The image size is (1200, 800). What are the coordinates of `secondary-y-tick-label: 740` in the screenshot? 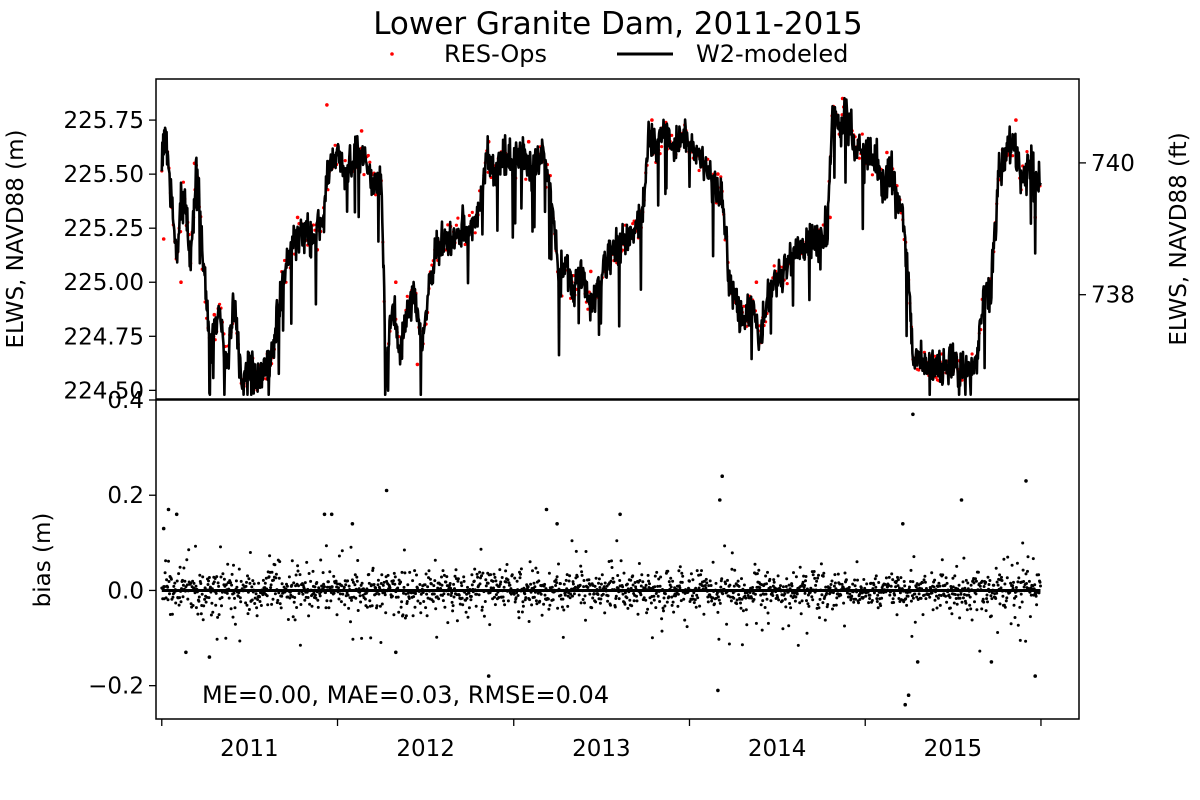 It's located at (1113, 164).